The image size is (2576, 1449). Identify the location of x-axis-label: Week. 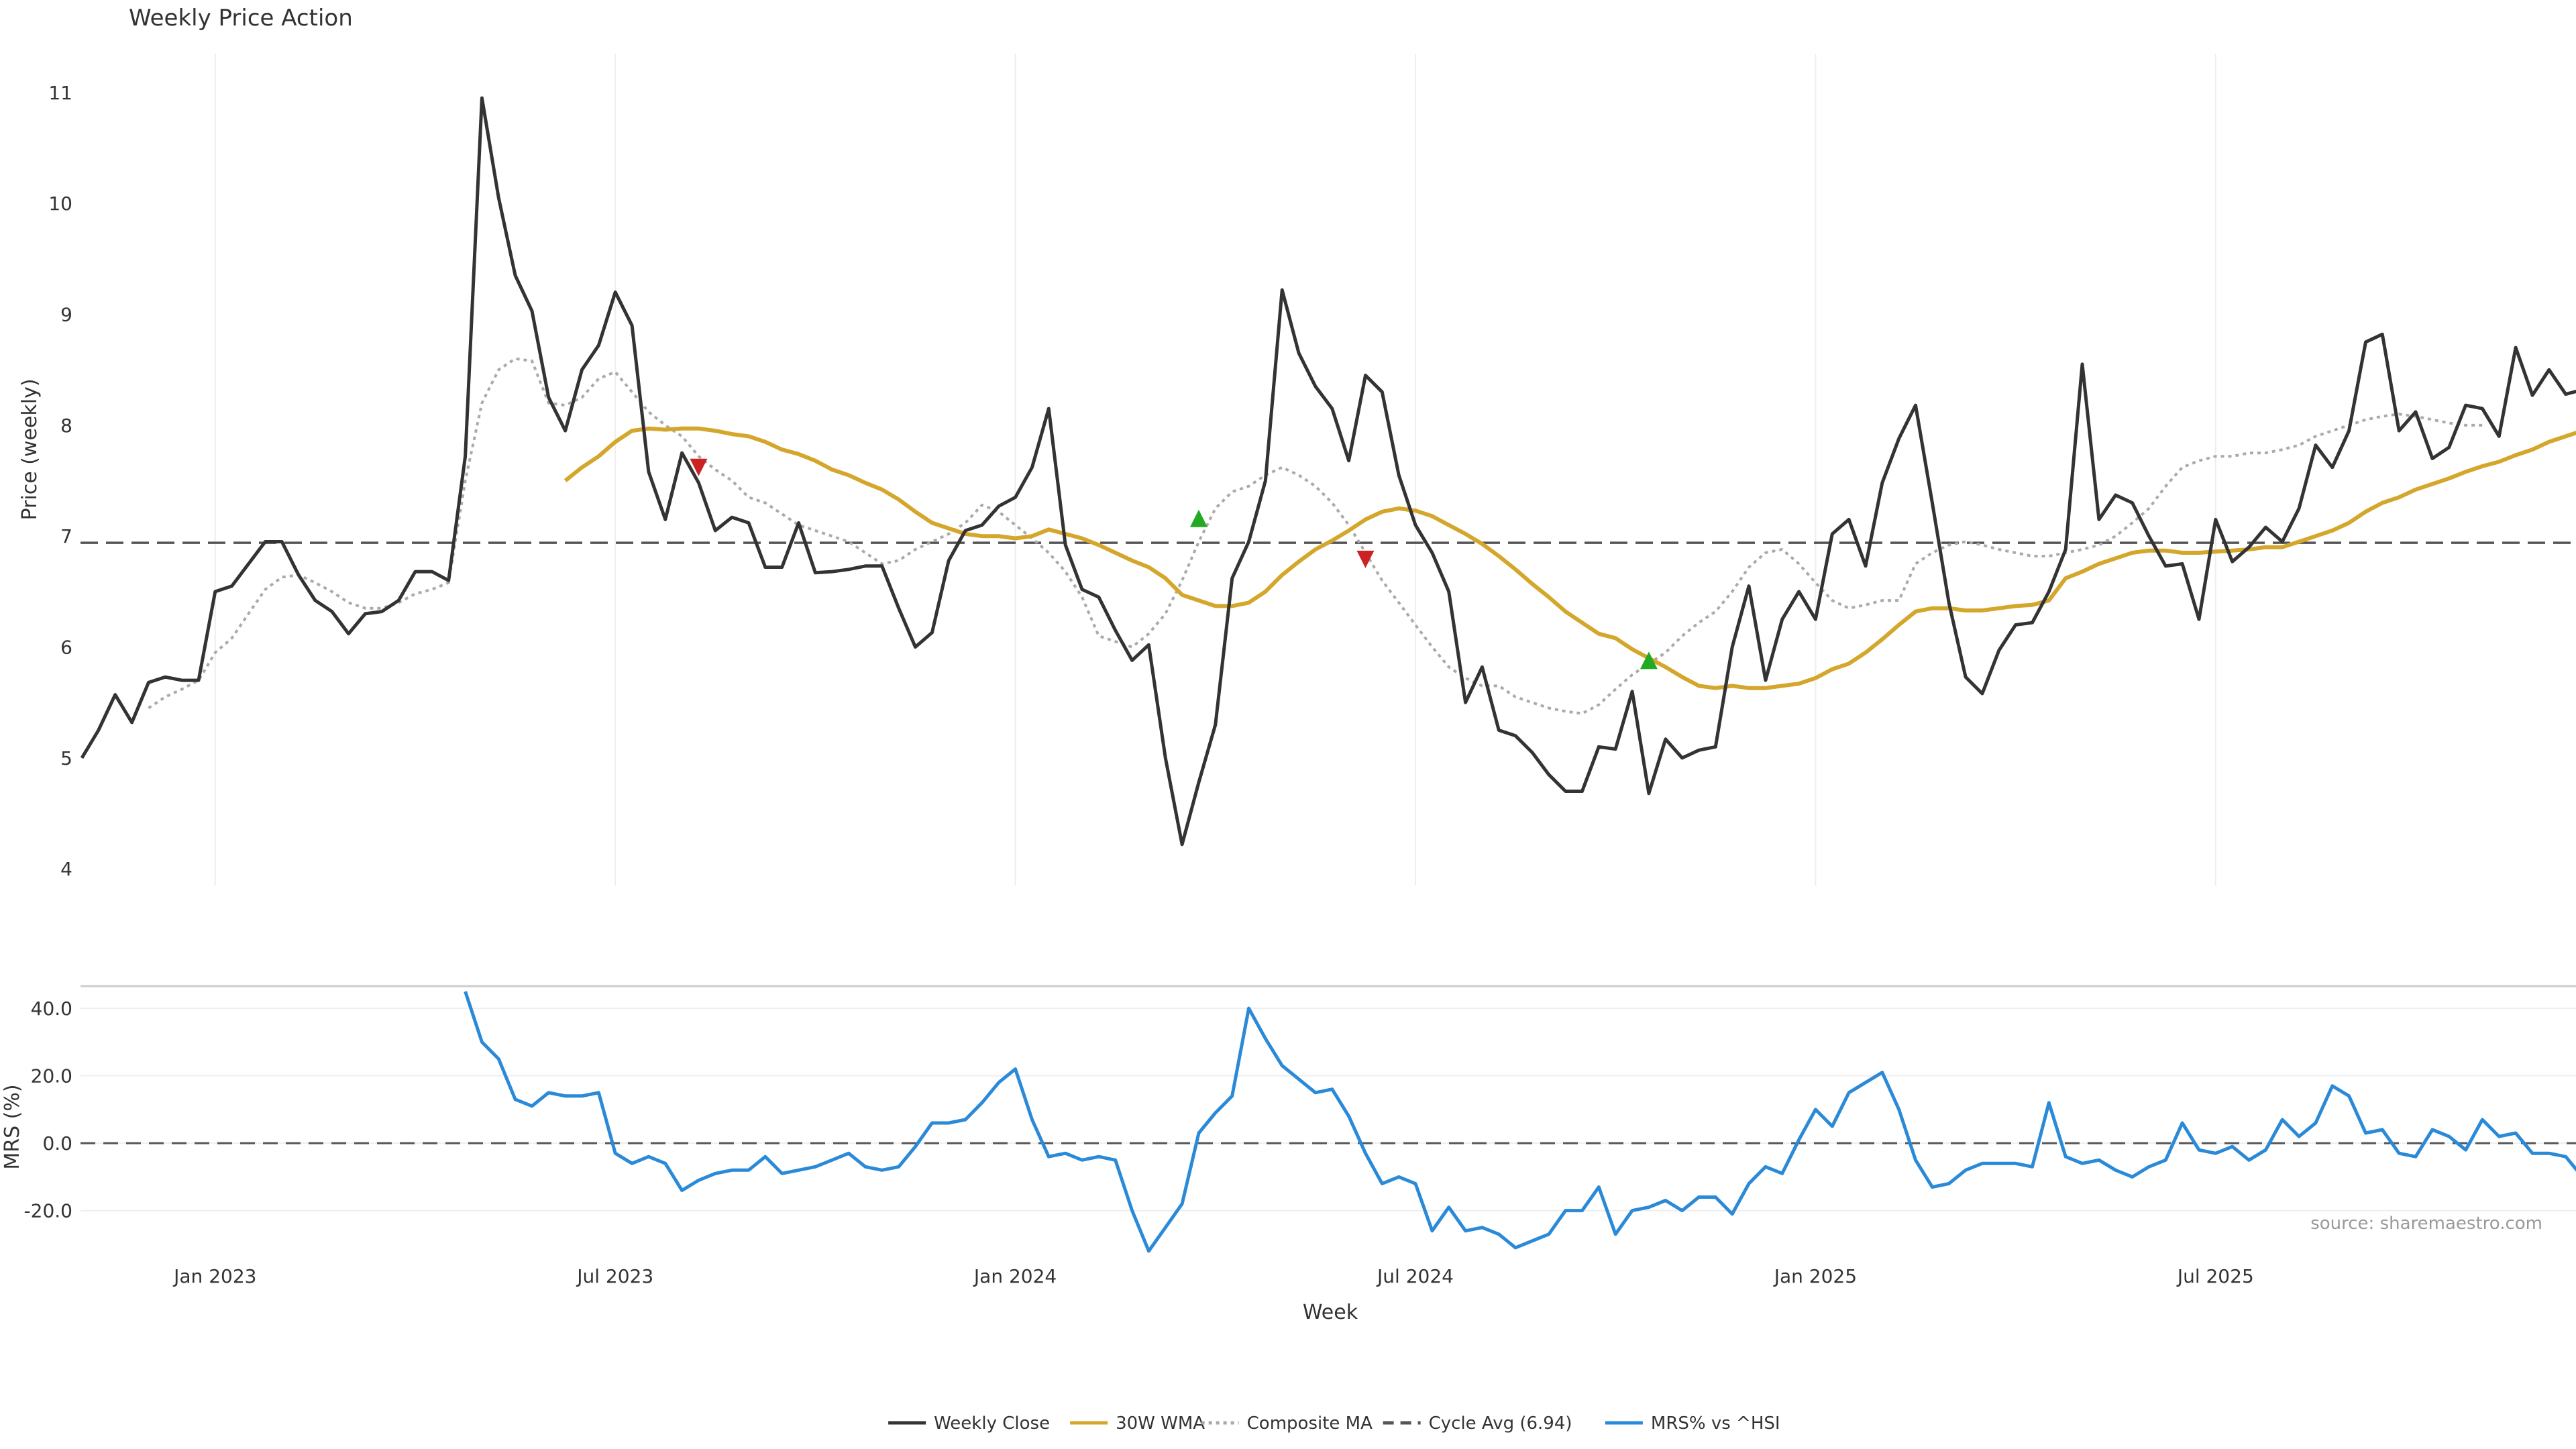
(1330, 1312).